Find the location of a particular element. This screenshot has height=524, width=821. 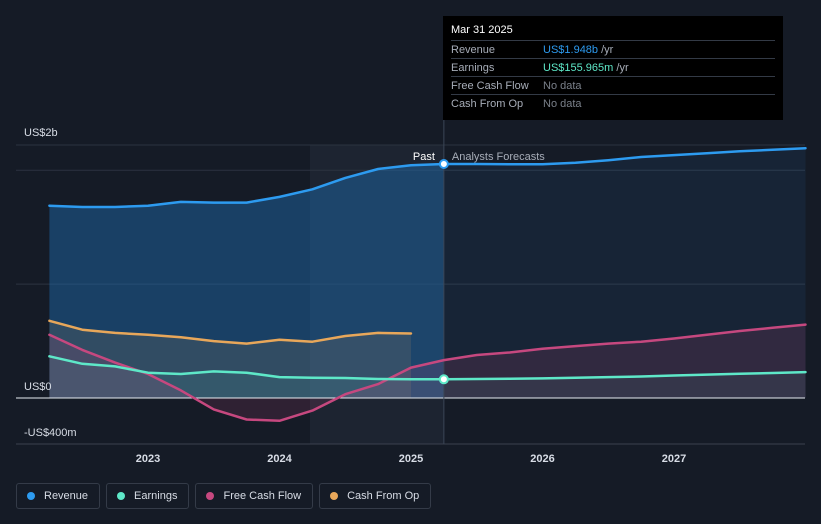

revenue-dot-icon is located at coordinates (31, 496).